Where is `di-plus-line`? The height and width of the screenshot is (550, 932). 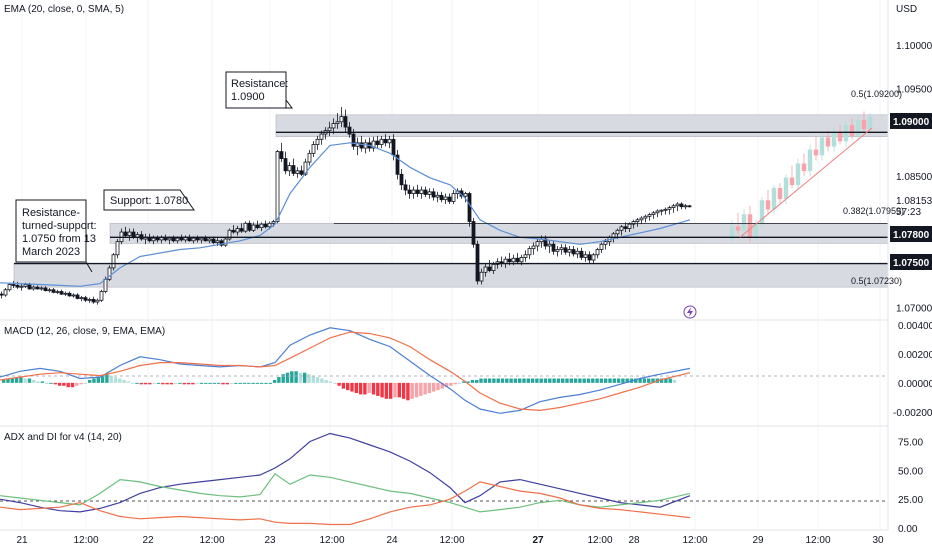 di-plus-line is located at coordinates (345, 492).